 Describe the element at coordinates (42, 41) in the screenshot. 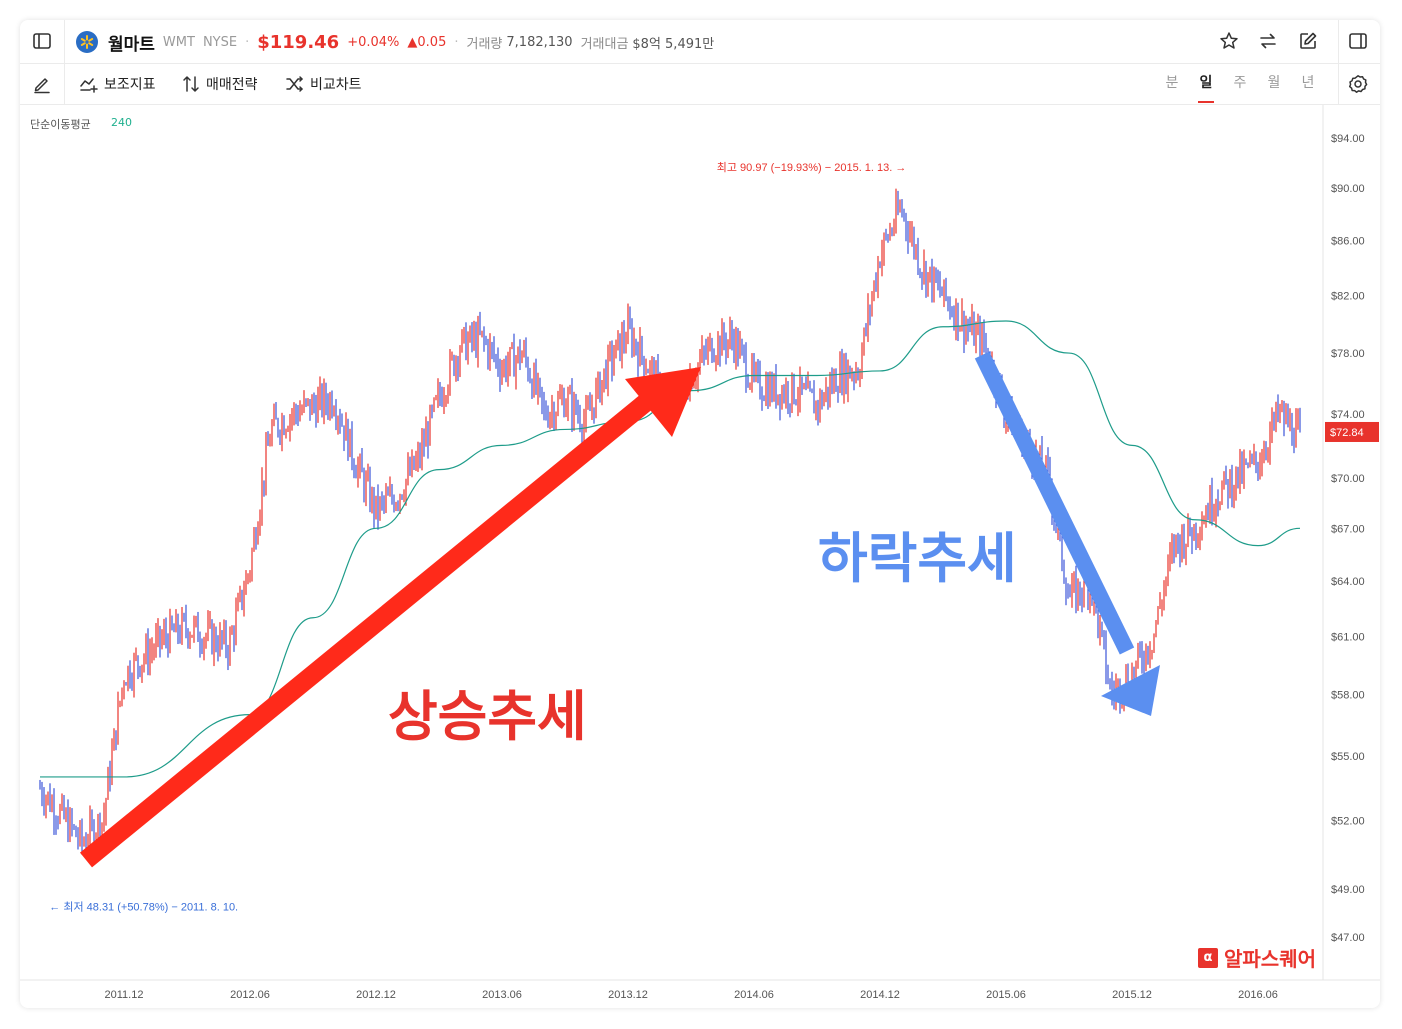

I see `sidebar-toggle-icon` at that location.